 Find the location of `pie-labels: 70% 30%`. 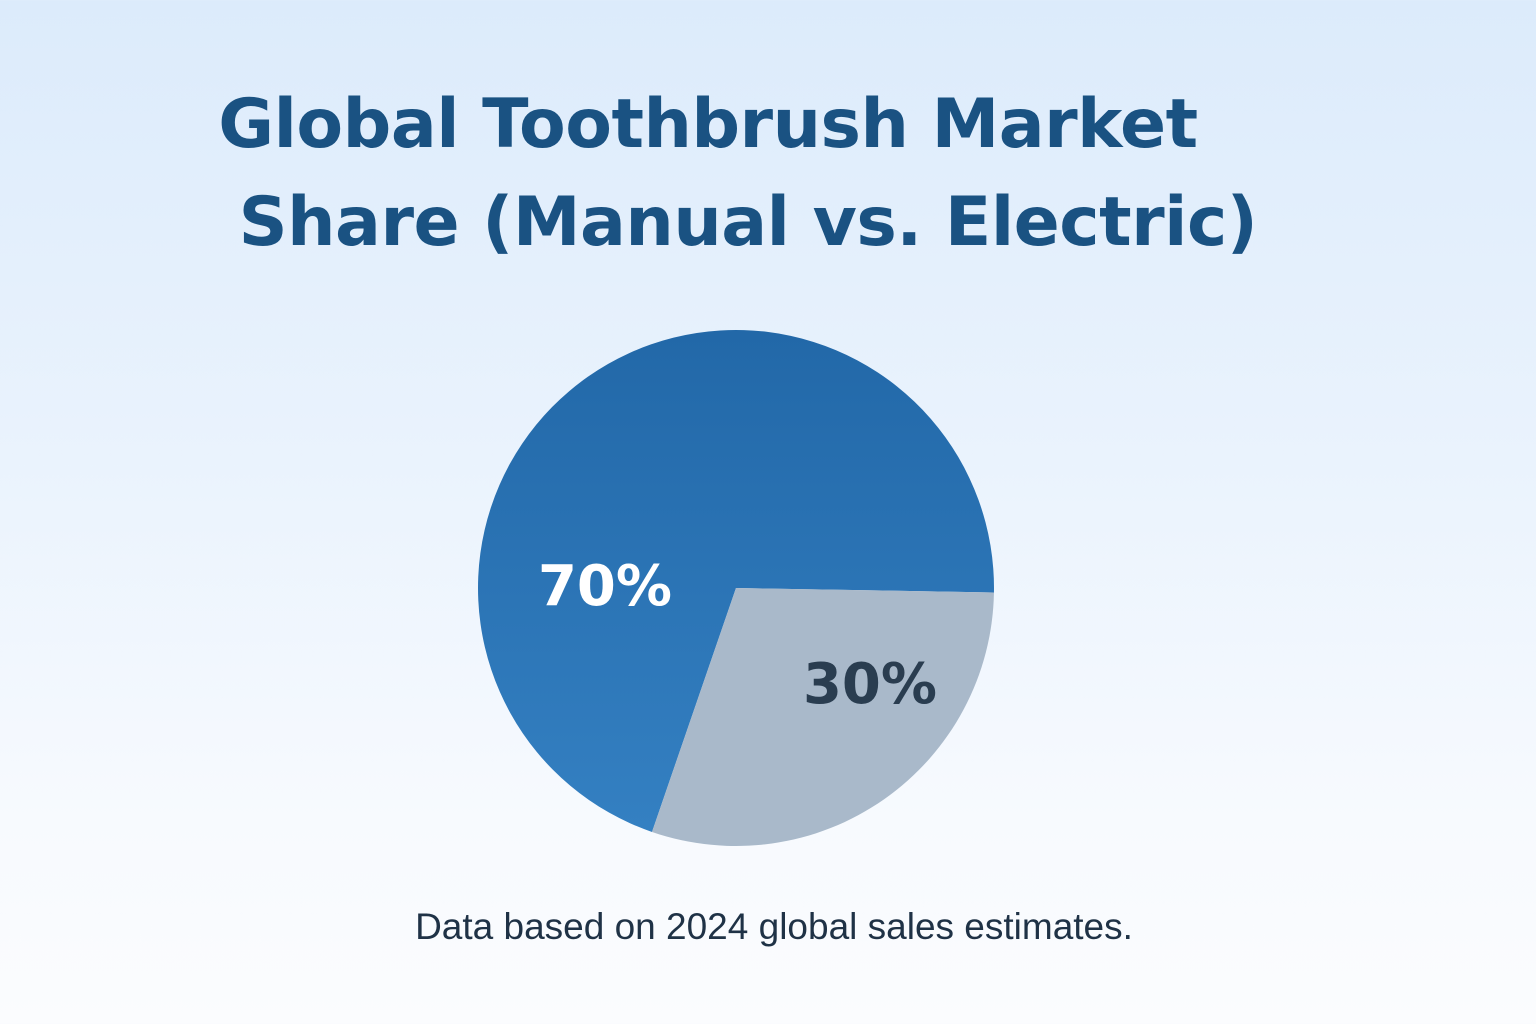

pie-labels: 70% 30% is located at coordinates (737, 635).